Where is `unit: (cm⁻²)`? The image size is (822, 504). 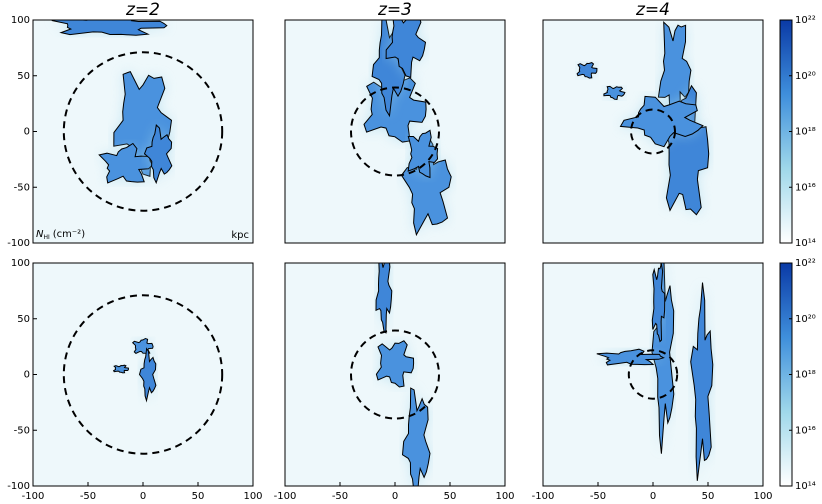 unit: (cm⁻²) is located at coordinates (69, 234).